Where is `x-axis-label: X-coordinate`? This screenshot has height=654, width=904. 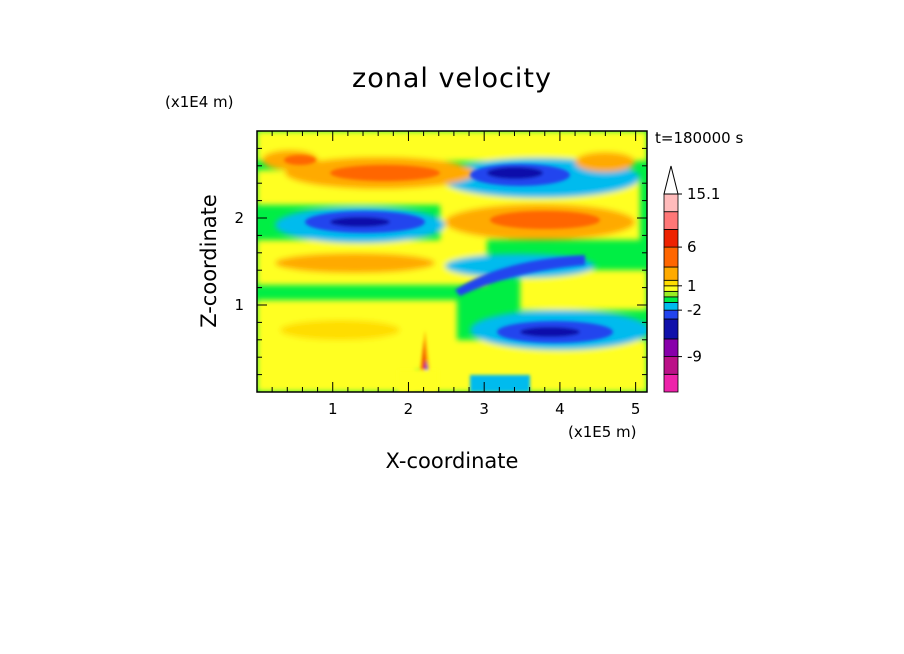
x-axis-label: X-coordinate is located at coordinates (452, 461).